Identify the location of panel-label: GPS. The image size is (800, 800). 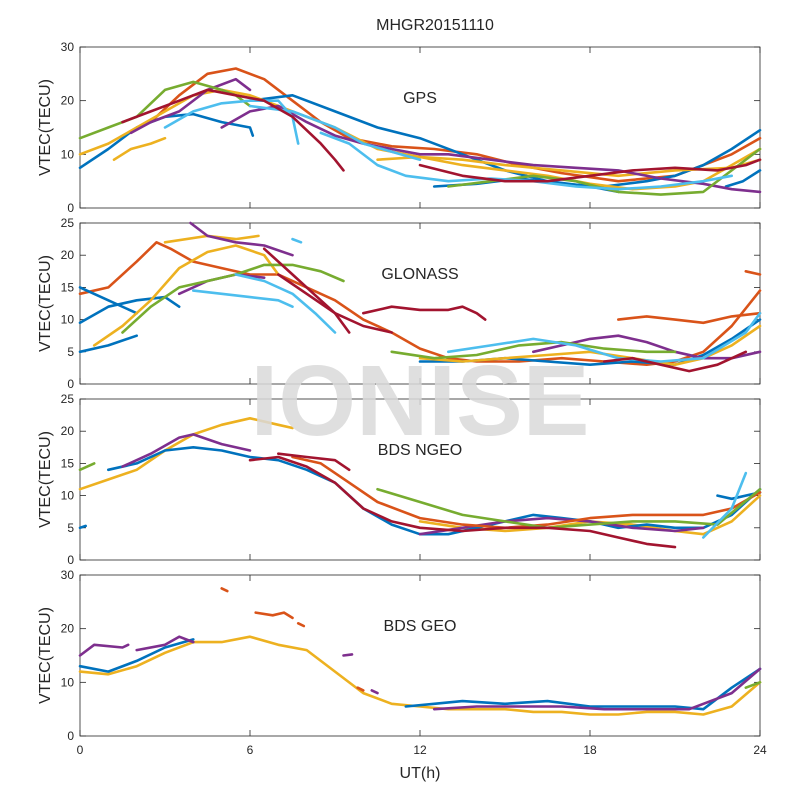
(420, 98).